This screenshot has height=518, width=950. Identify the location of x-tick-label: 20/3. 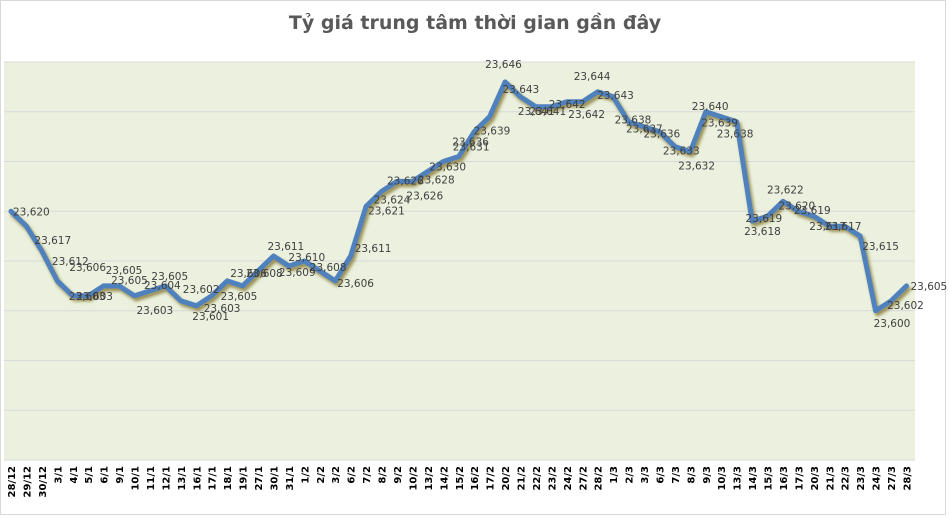
(815, 478).